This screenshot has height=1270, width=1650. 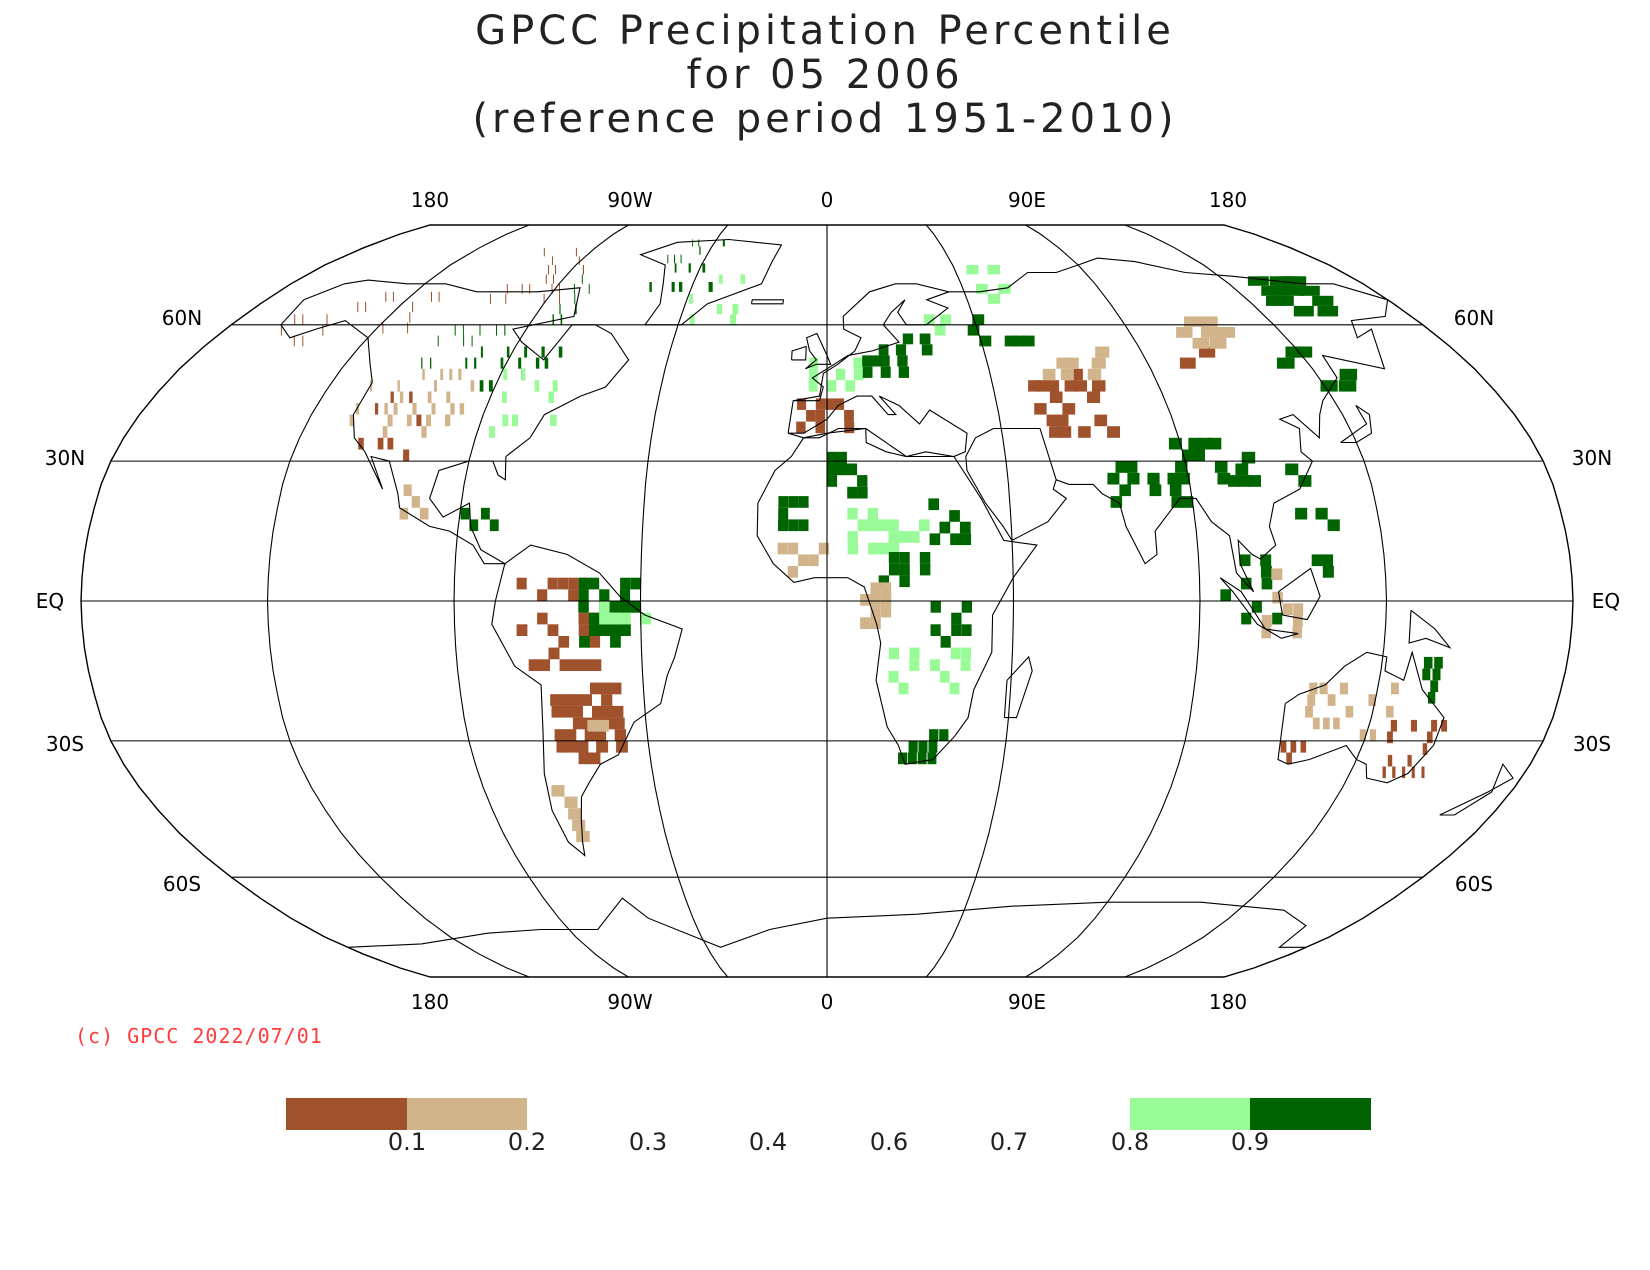 I want to click on bottom-lon-label-90e: 90E, so click(x=1027, y=1002).